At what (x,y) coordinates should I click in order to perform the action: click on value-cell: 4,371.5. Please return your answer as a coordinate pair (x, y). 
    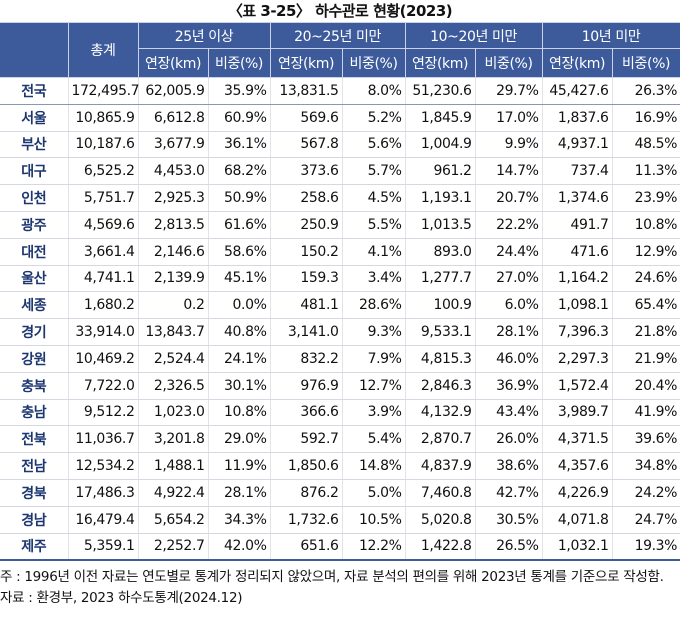
    Looking at the image, I should click on (577, 439).